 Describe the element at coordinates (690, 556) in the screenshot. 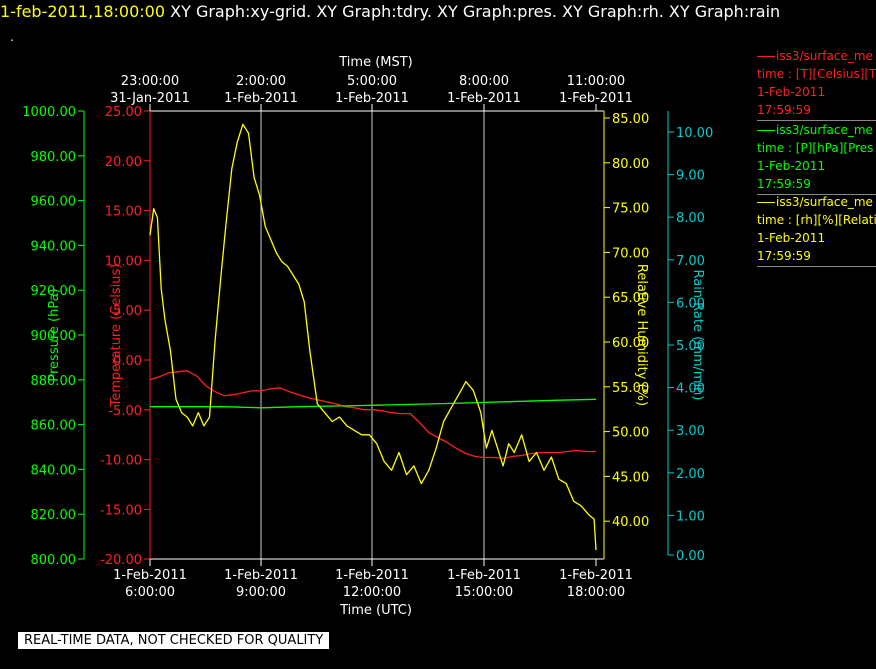

I see `rain-tick-label: 0.00` at that location.